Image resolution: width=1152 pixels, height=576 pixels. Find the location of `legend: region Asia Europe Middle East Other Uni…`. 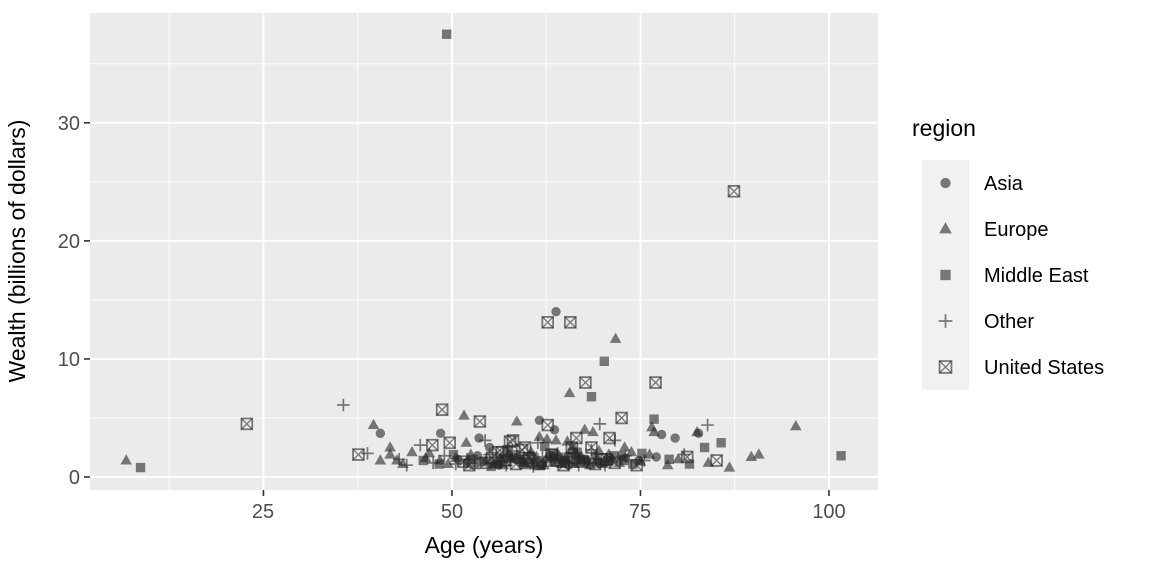

legend: region Asia Europe Middle East Other Uni… is located at coordinates (1008, 252).